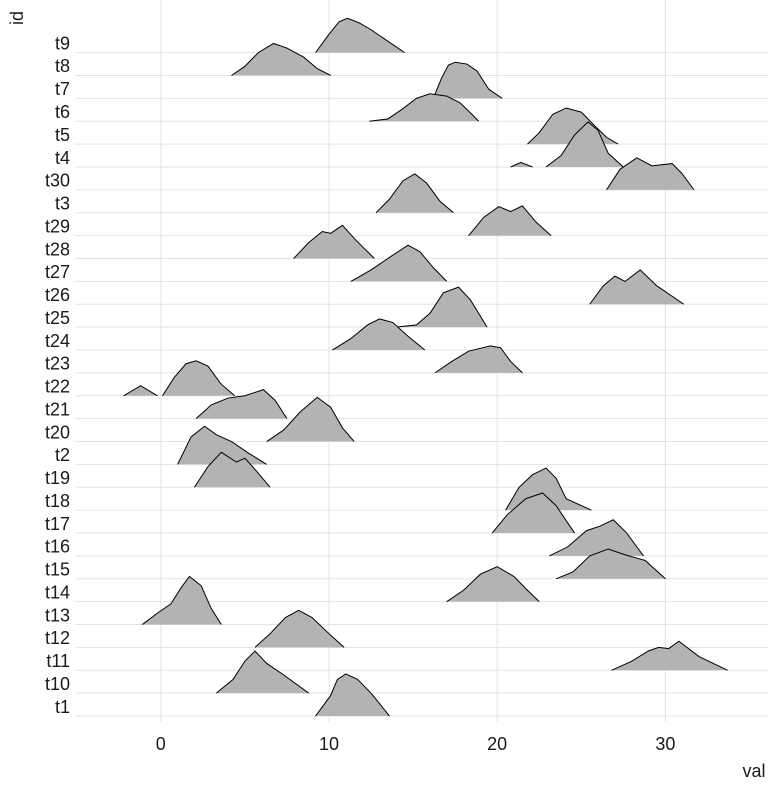 Image resolution: width=782 pixels, height=792 pixels. I want to click on y-tick-label: t27, so click(57, 272).